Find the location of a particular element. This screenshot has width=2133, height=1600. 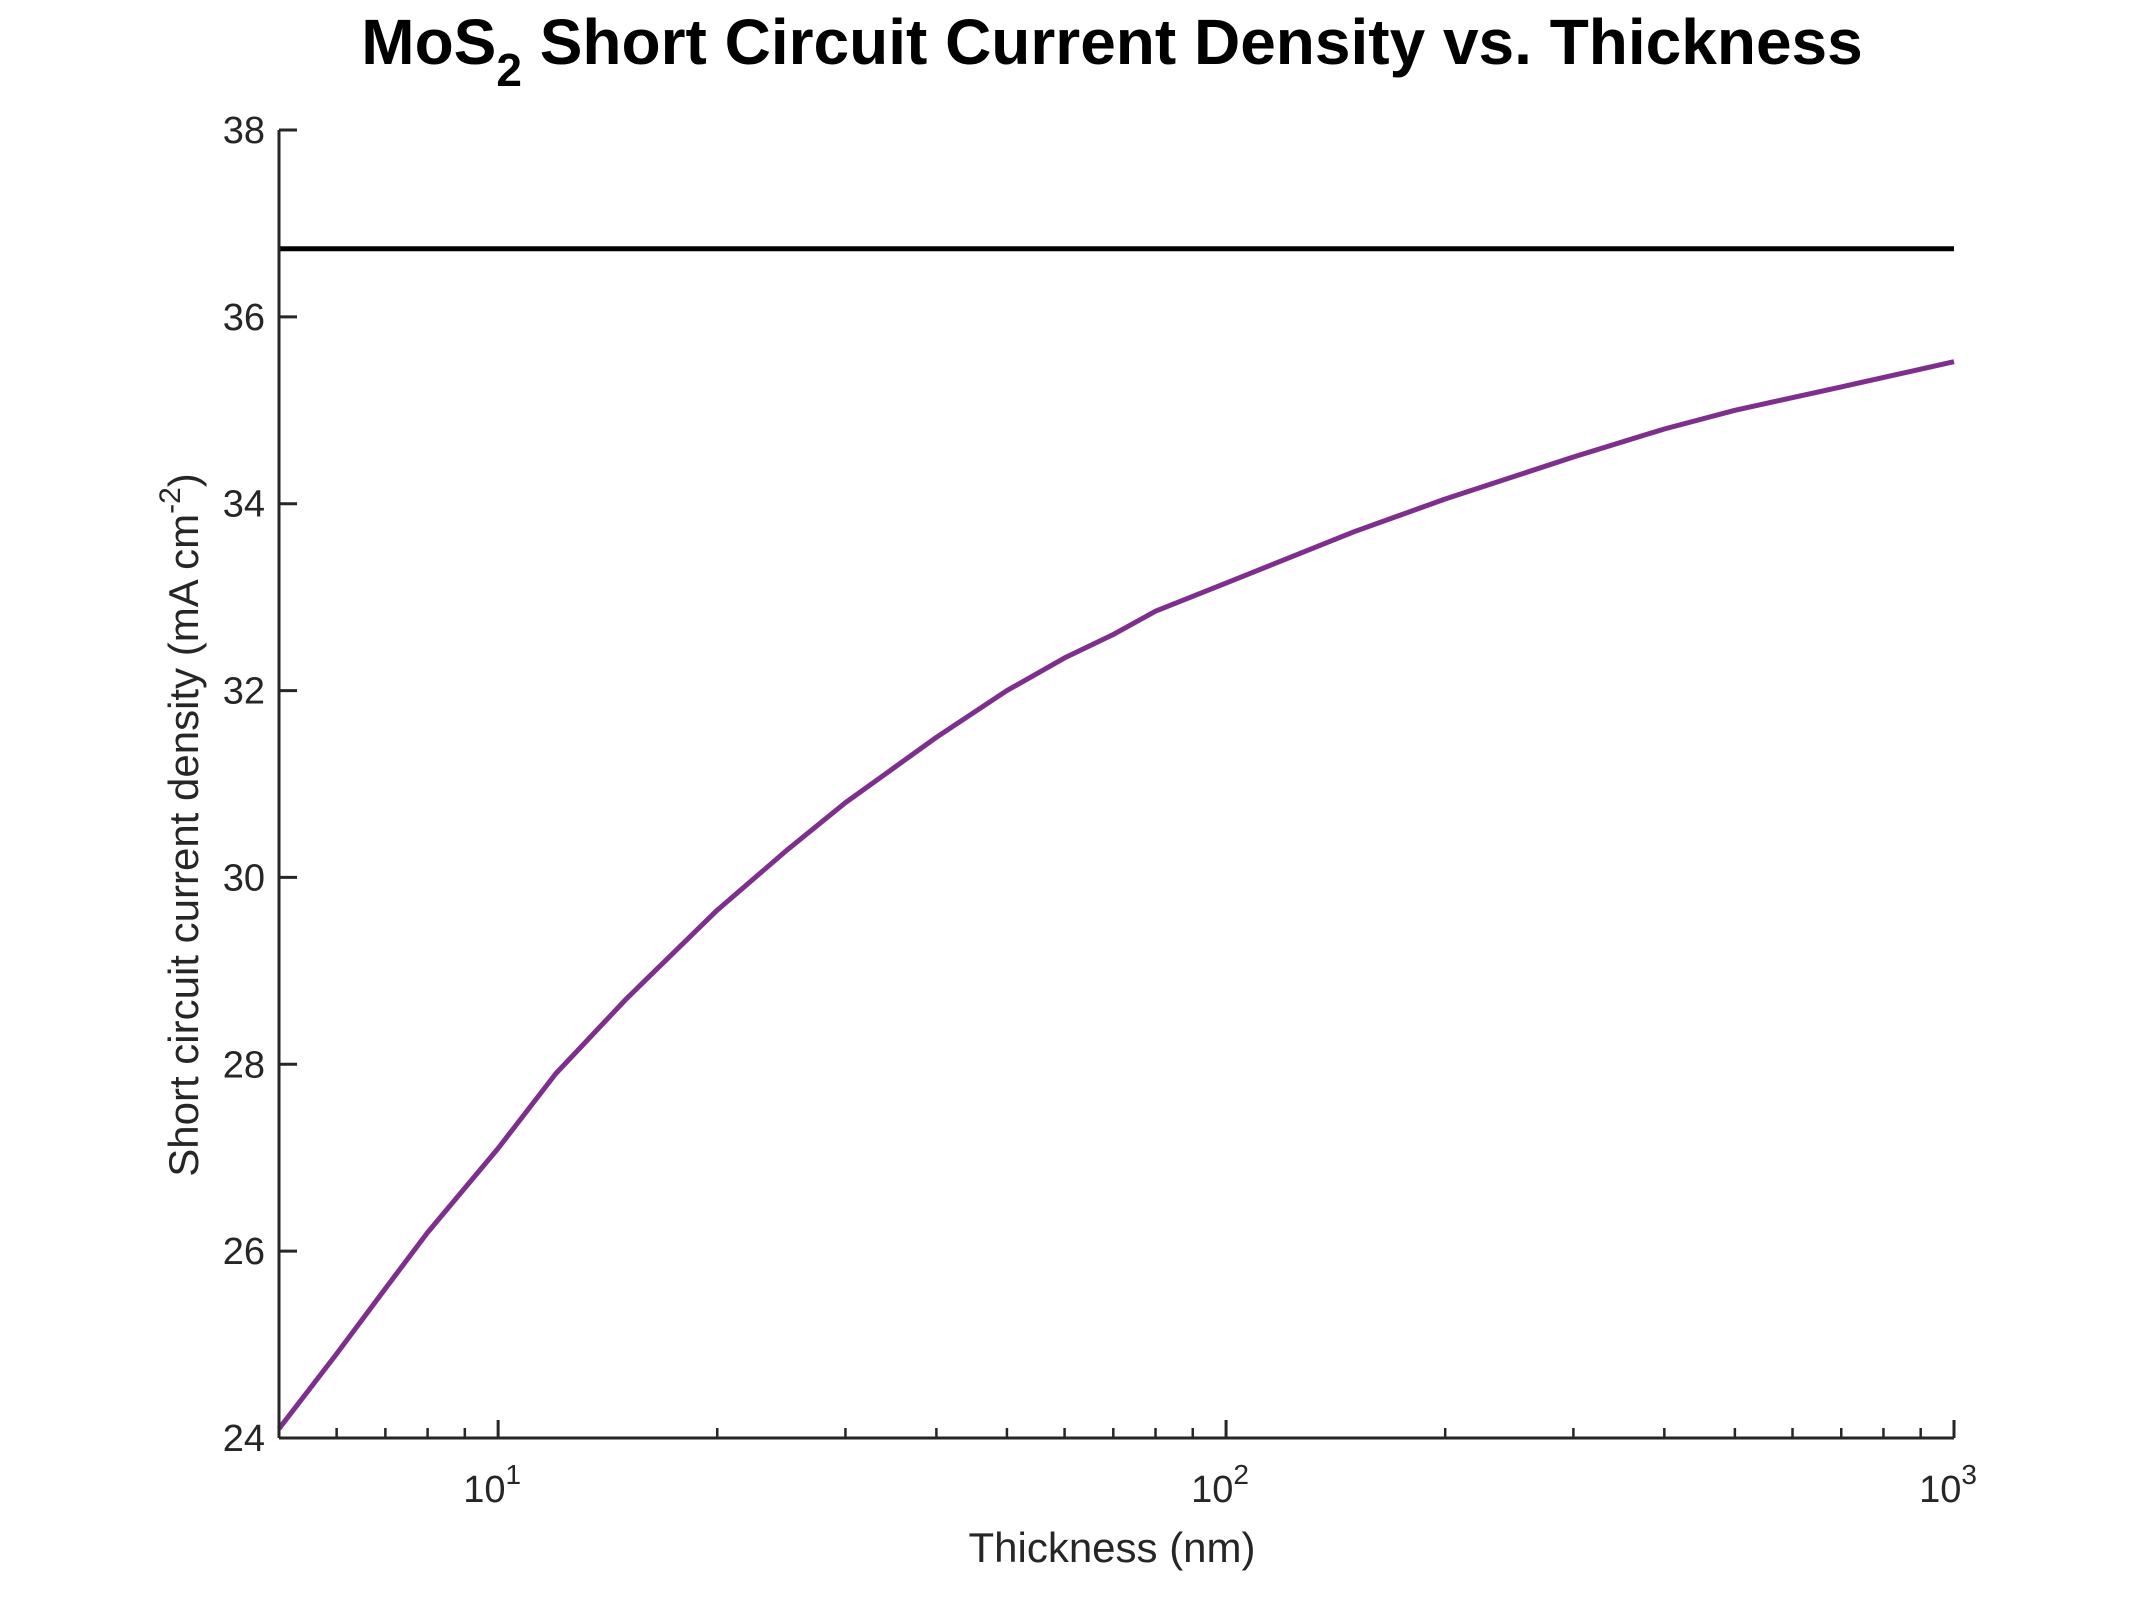

x-tick-label: 10¹ is located at coordinates (492, 1485).